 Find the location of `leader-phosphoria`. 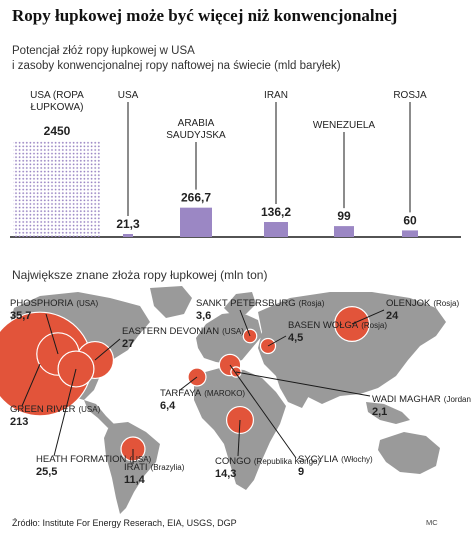

leader-phosphoria is located at coordinates (52, 334).